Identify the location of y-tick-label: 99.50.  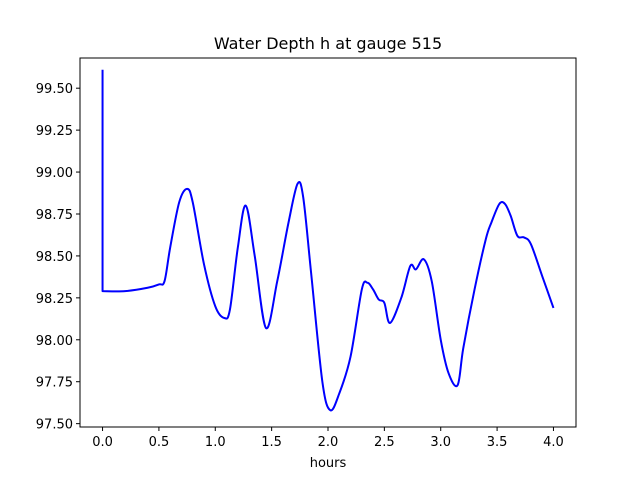
(54, 89).